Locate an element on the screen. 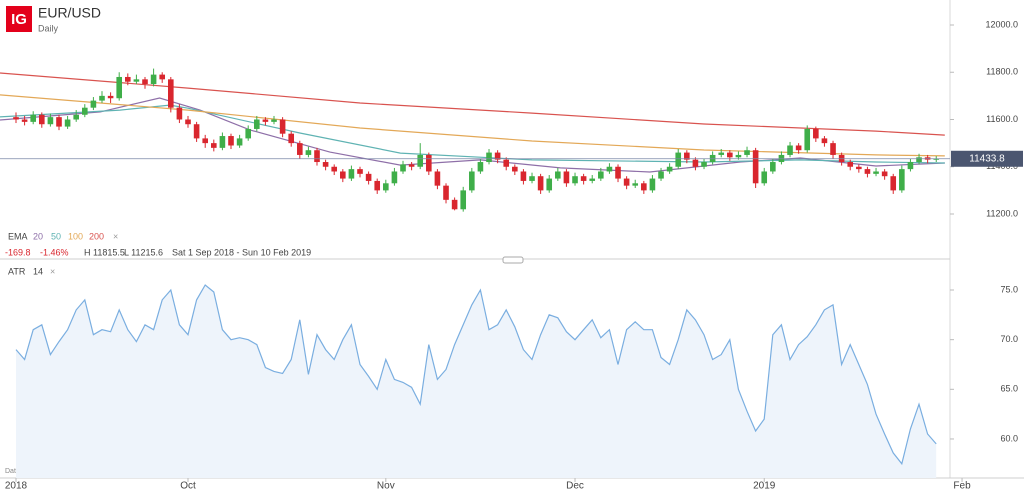  indicator-label: ATR is located at coordinates (17, 271).